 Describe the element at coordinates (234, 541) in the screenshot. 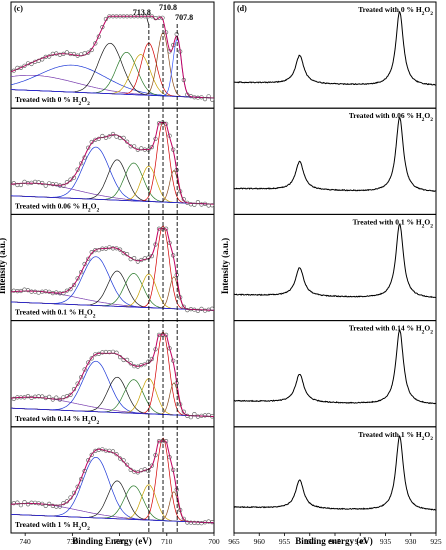

I see `x-tick-label: 965` at that location.